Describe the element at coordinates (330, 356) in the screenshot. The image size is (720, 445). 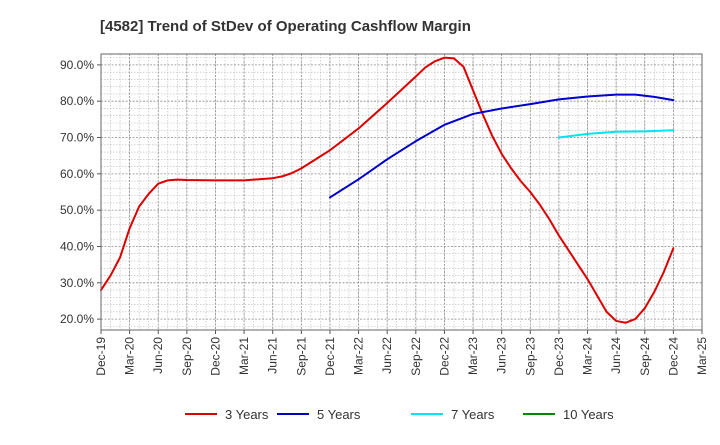
I see `x-tick-label: Dec-21` at that location.